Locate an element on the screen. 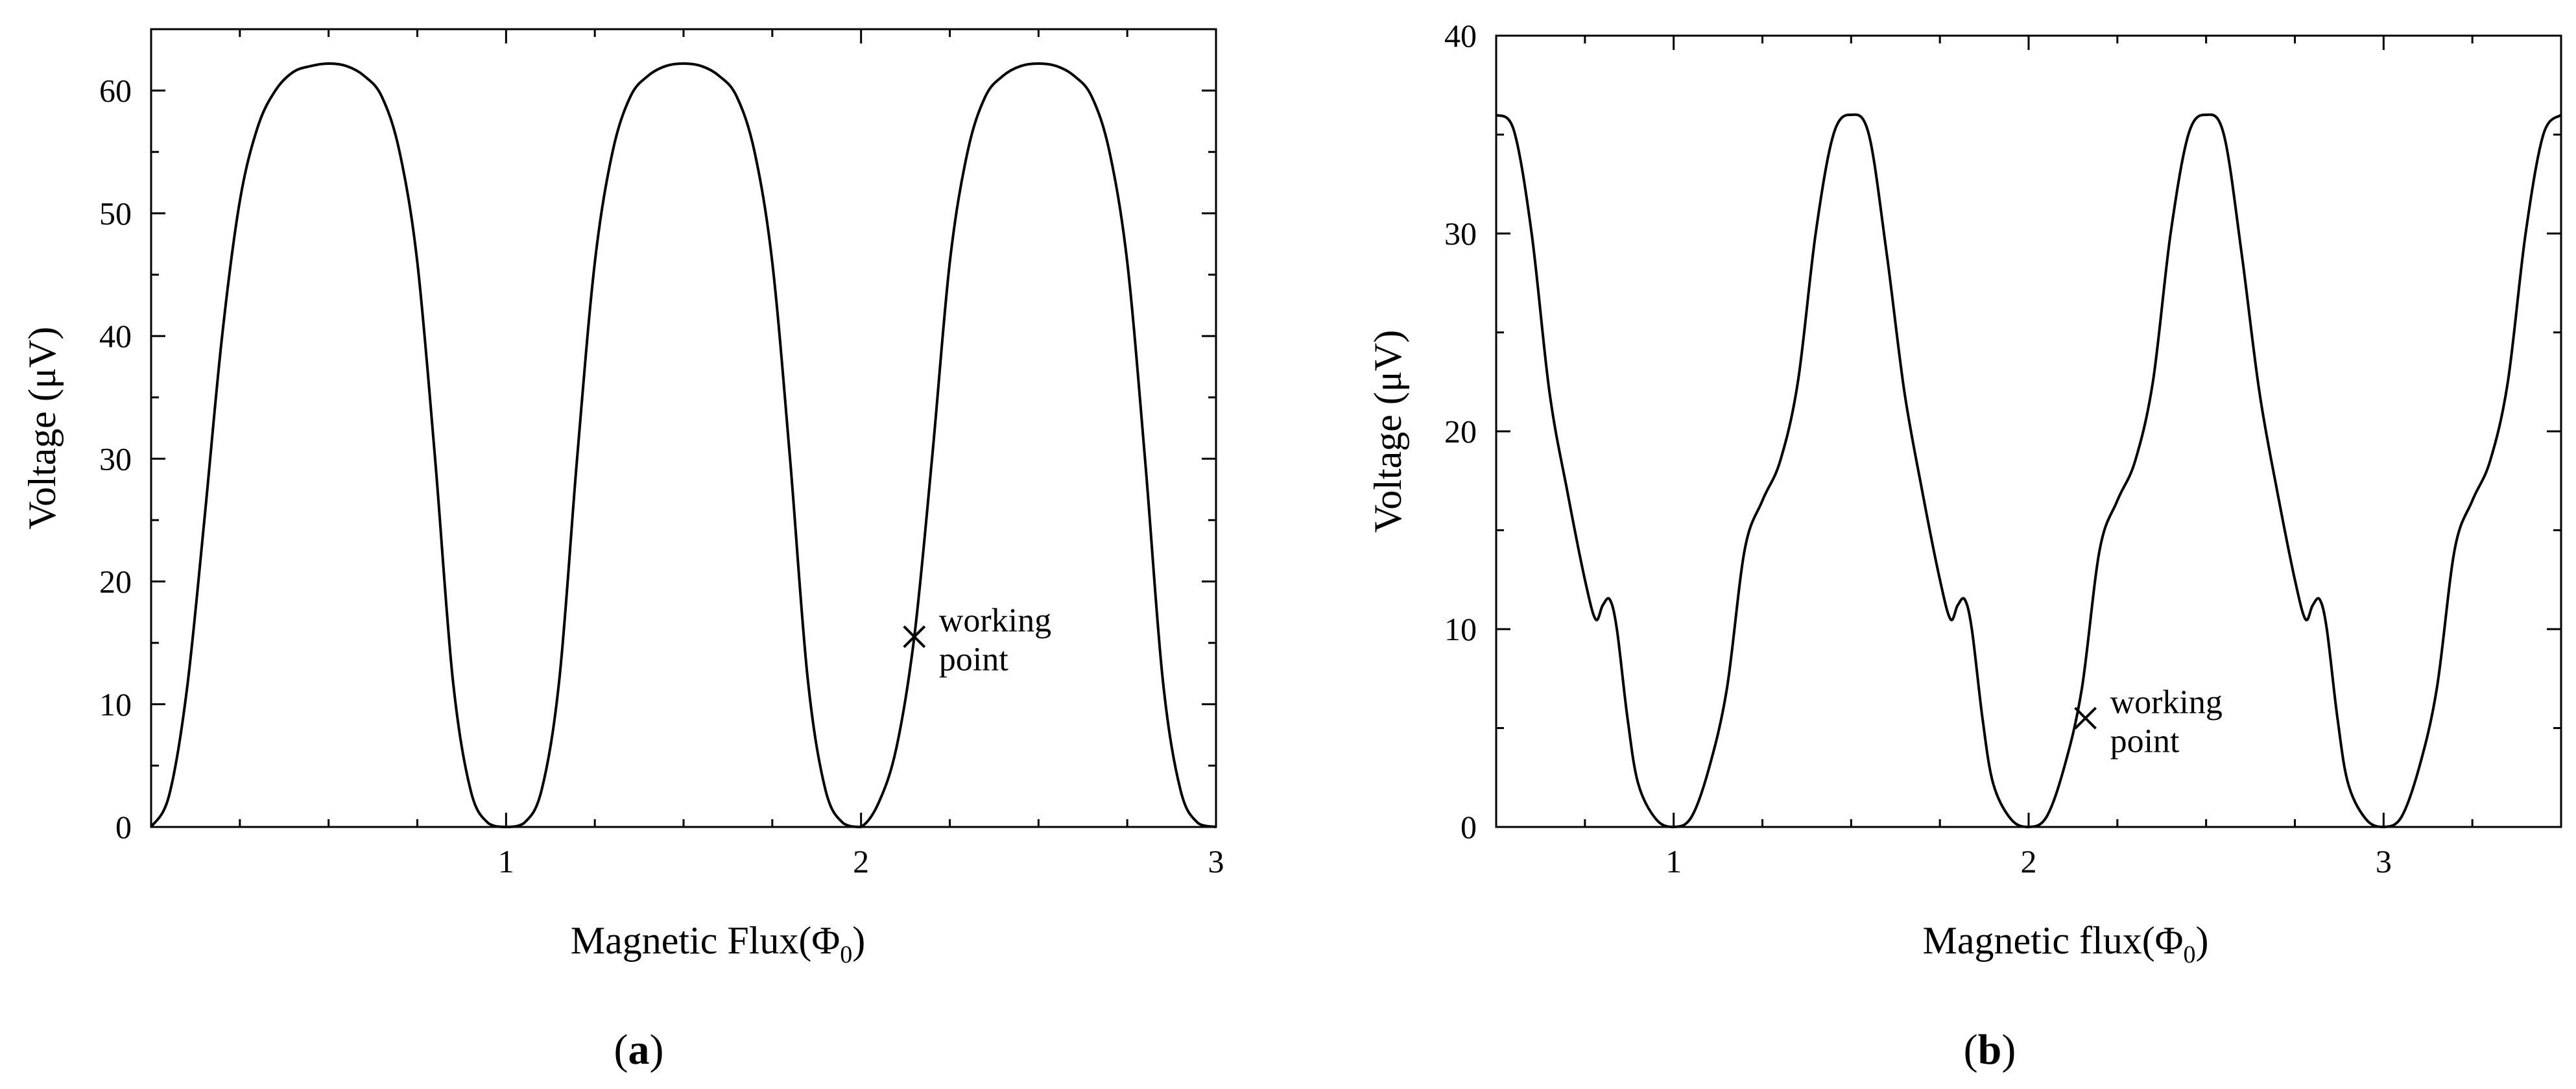  x-axis-label-b: Magnetic flux(Φ0) is located at coordinates (2065, 943).